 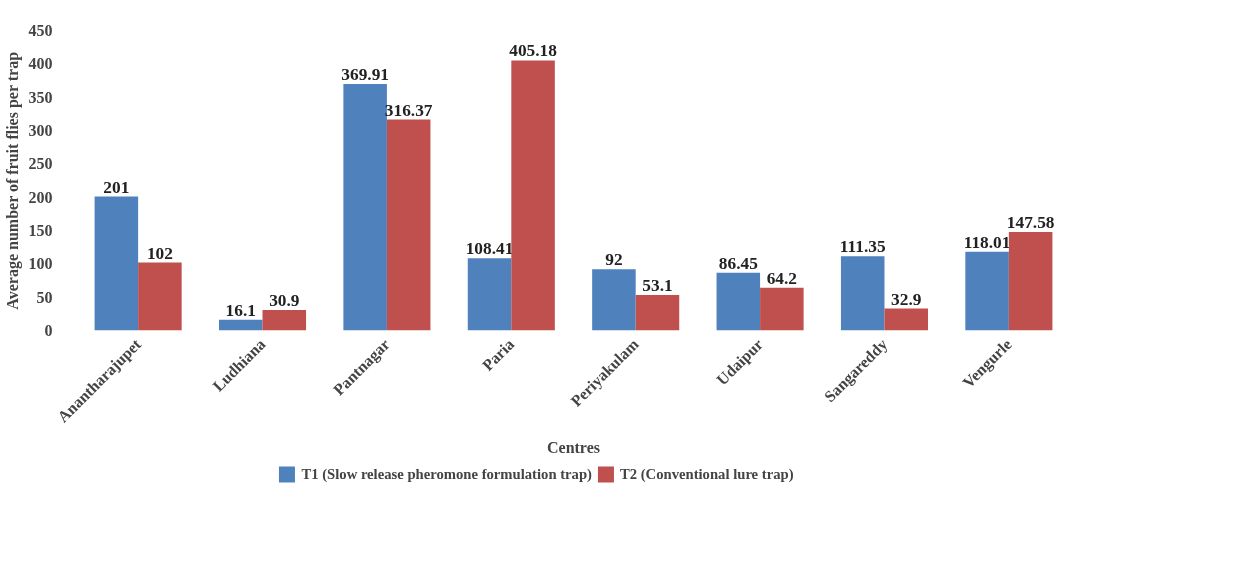 I want to click on y-tick-label: 450, so click(x=40, y=30).